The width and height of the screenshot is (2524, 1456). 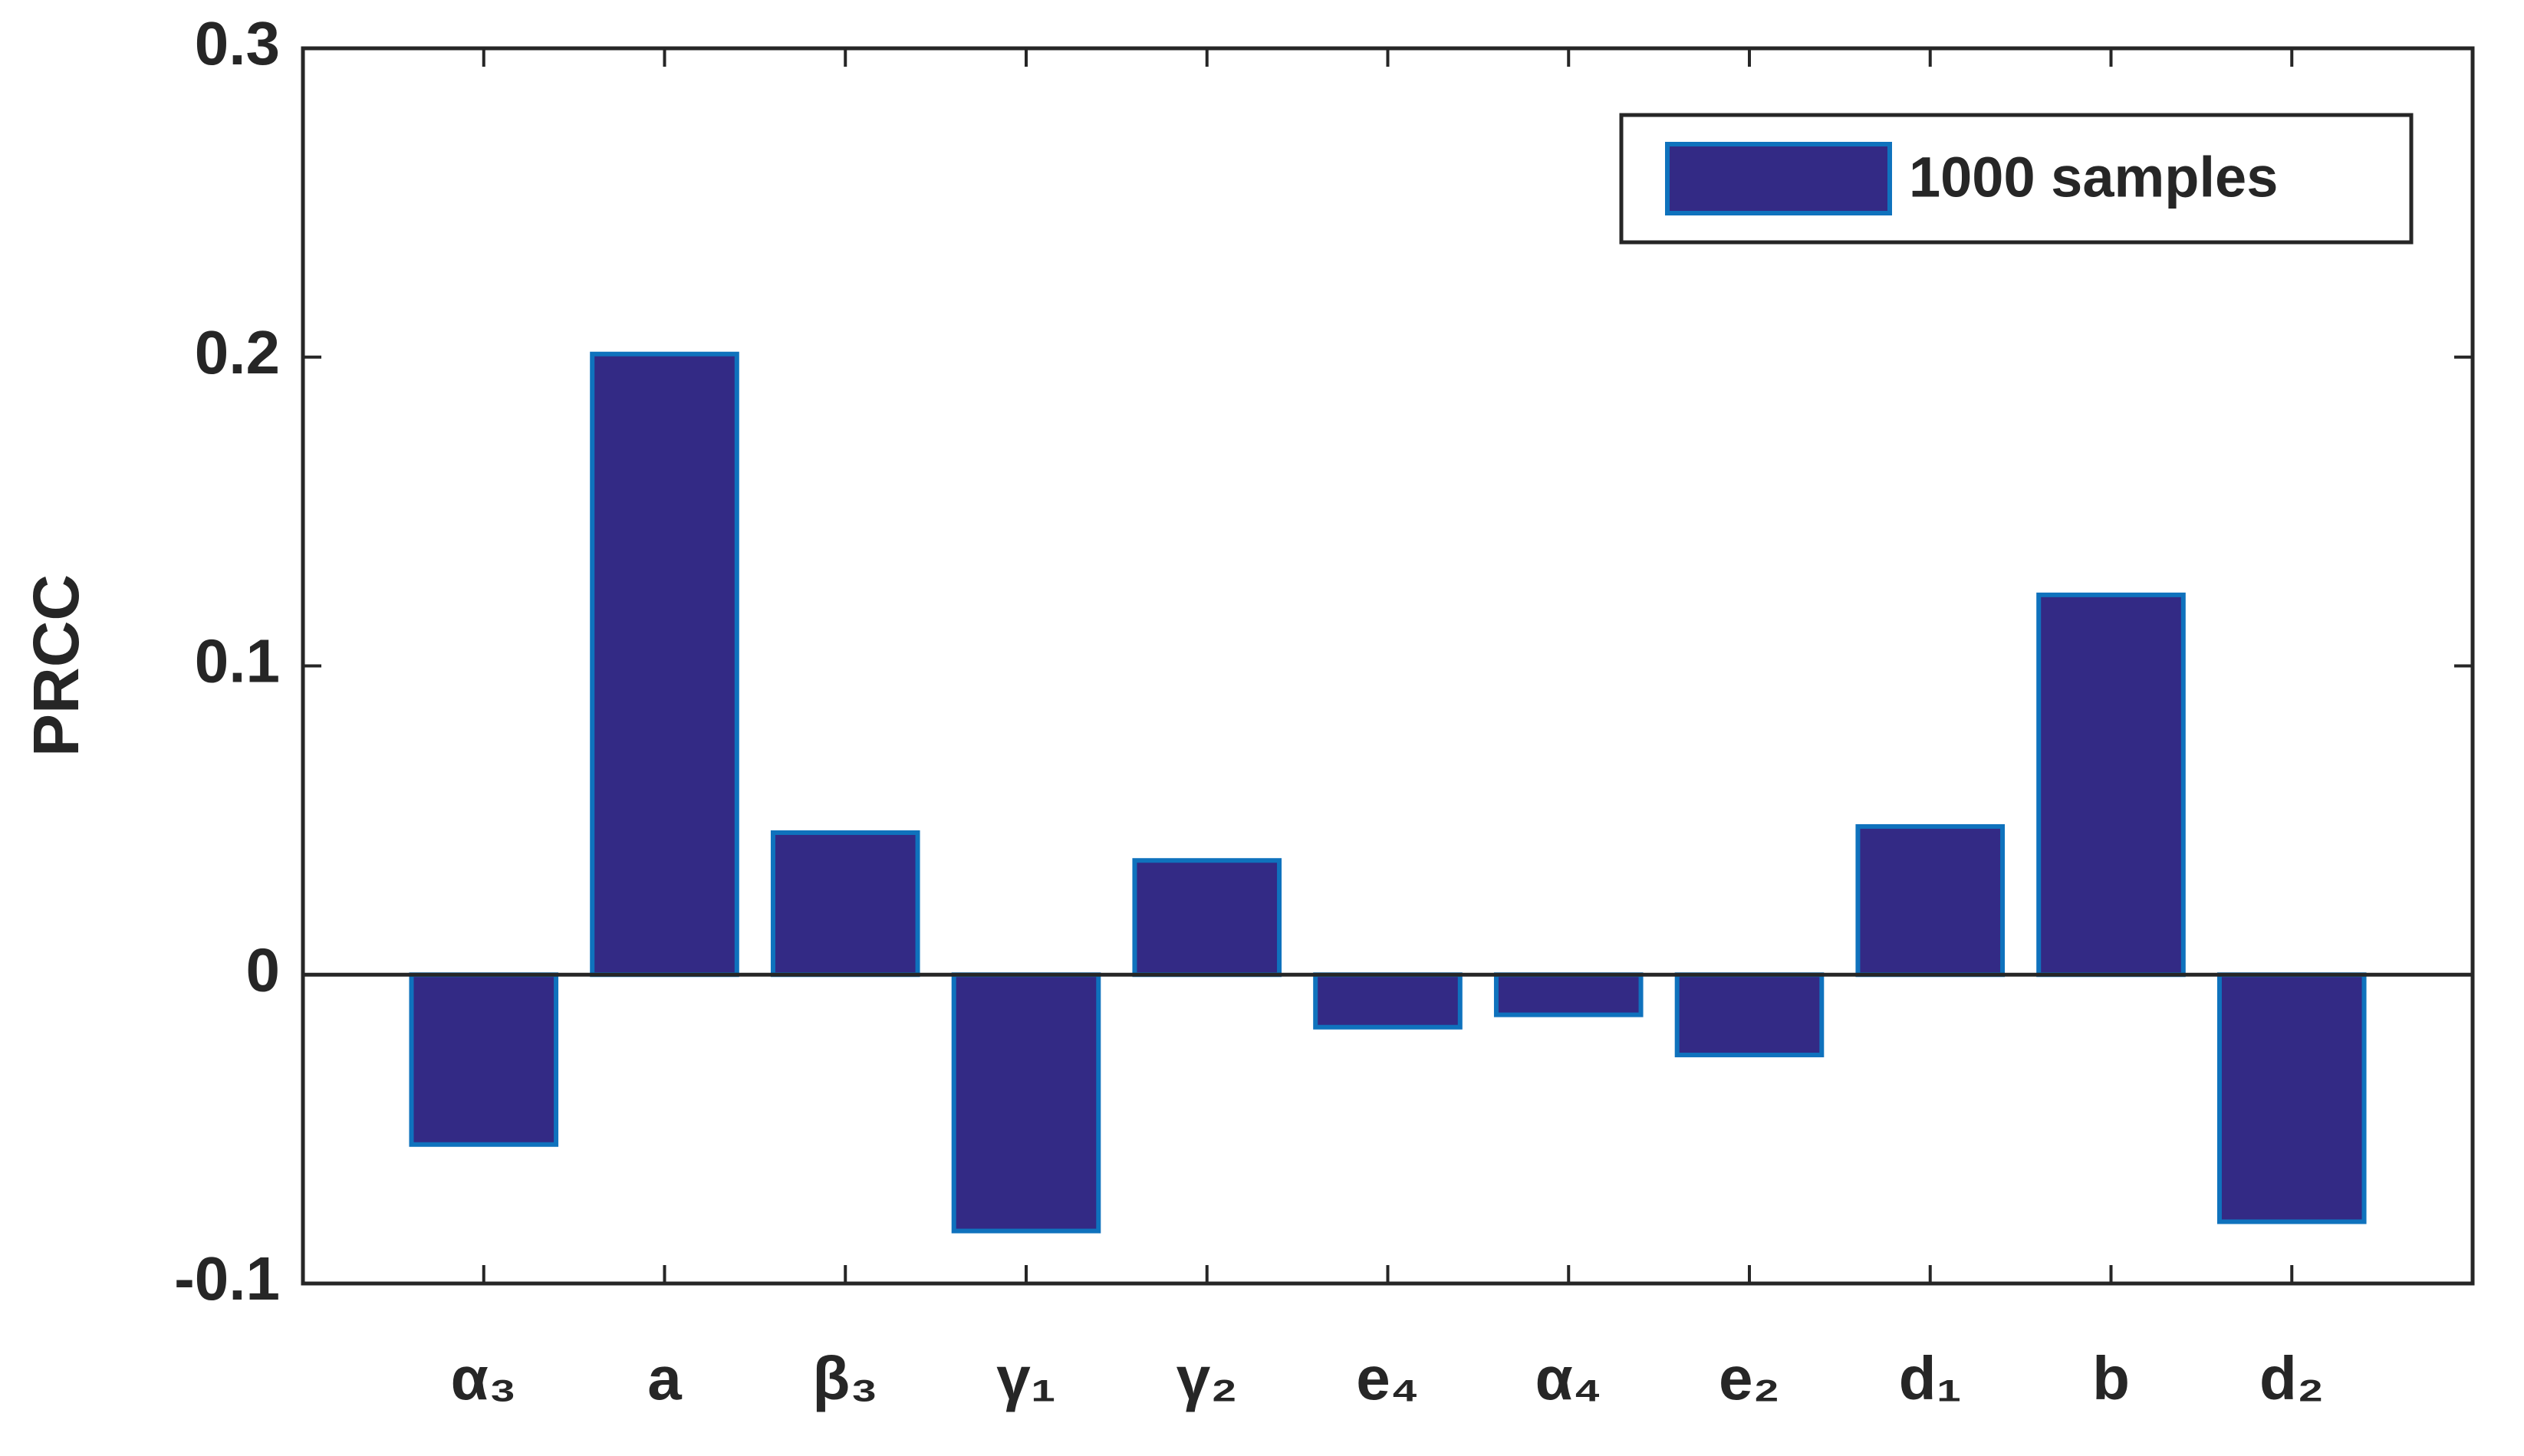 I want to click on x-tick-label: β₃, so click(x=845, y=1378).